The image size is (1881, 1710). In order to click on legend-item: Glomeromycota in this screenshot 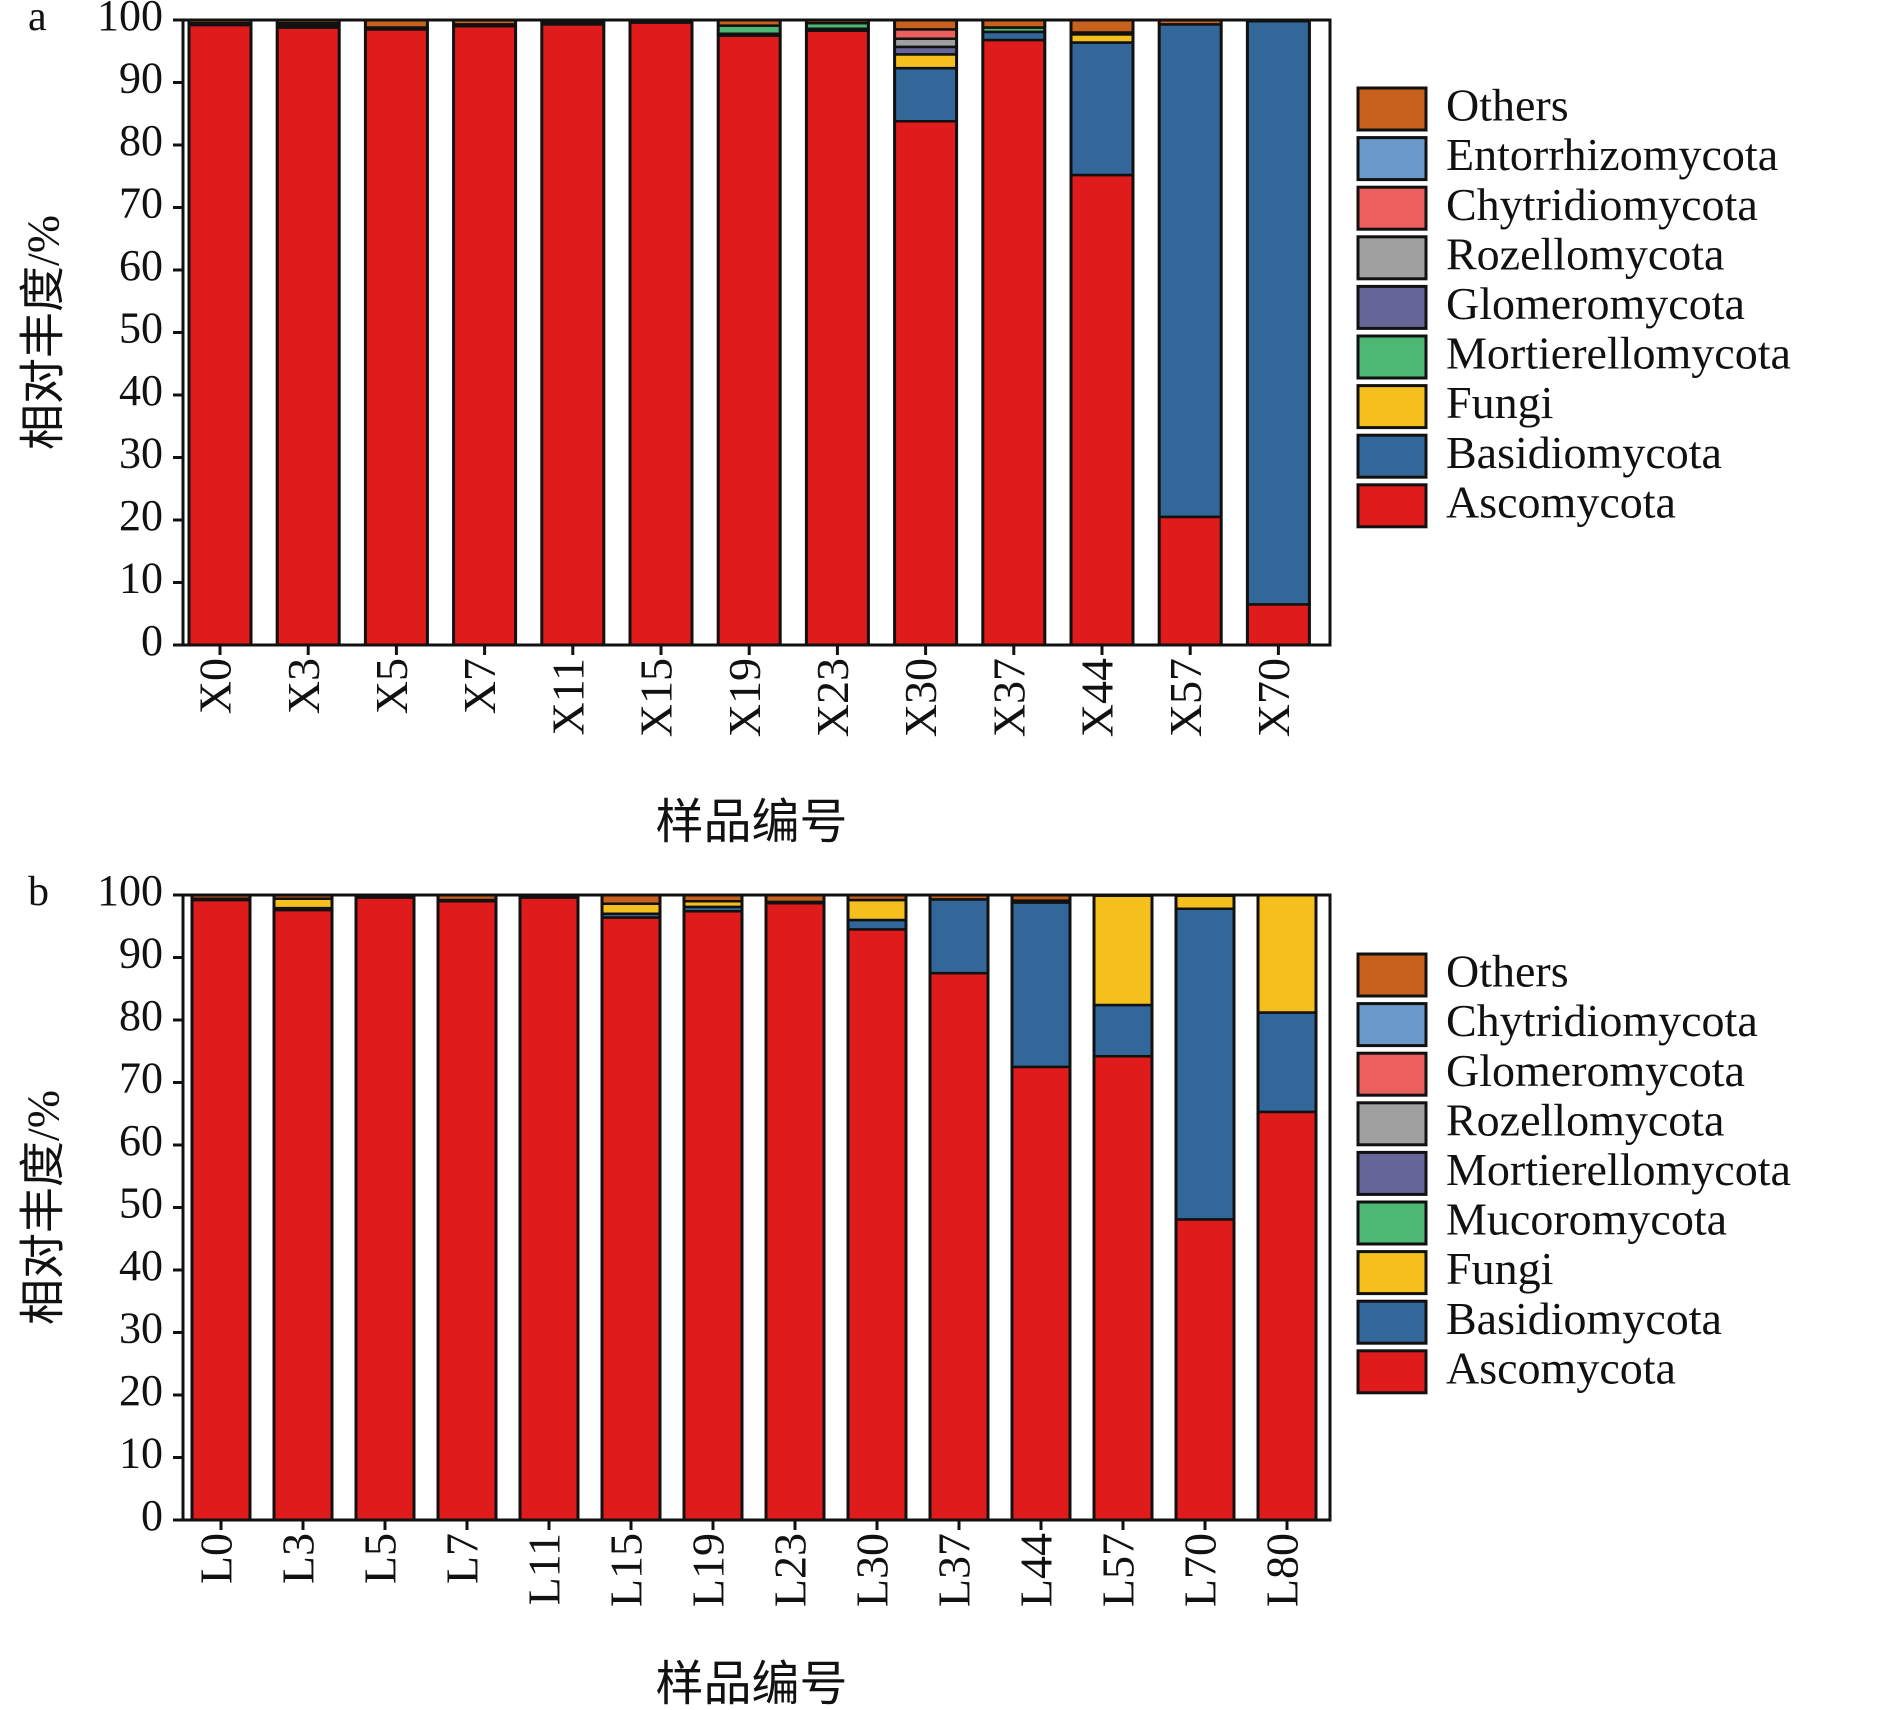, I will do `click(1550, 304)`.